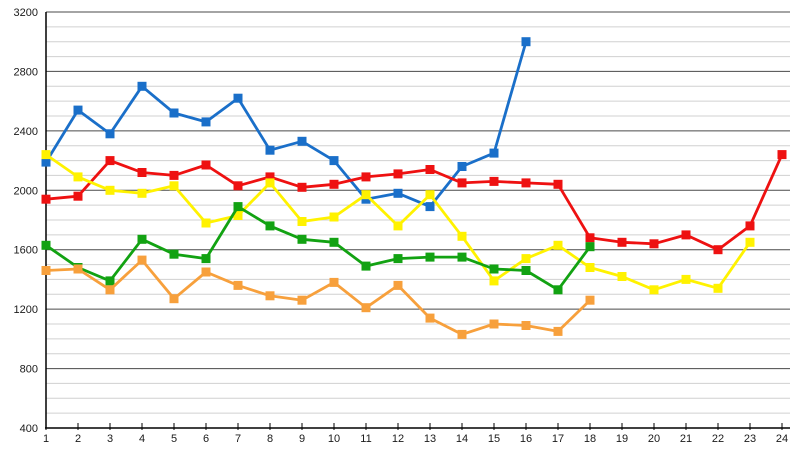 This screenshot has width=800, height=450. Describe the element at coordinates (26, 251) in the screenshot. I see `y-axis-tick-label: 1600` at that location.